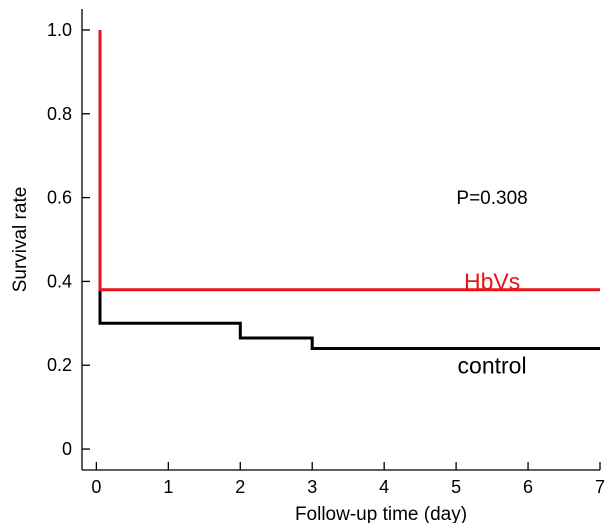  Describe the element at coordinates (528, 487) in the screenshot. I see `x-tick-label: 6` at that location.